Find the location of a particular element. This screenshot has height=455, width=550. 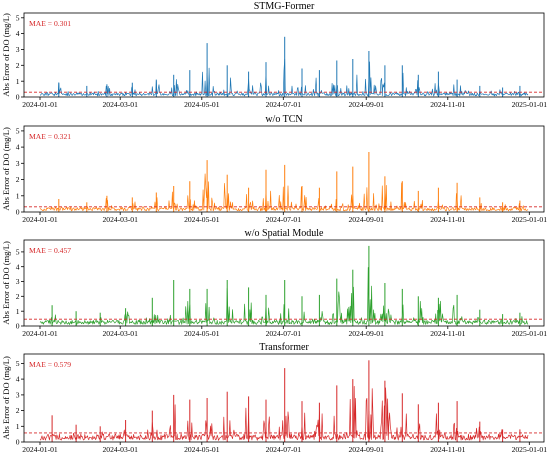

panel-title: w/o Spatial Module is located at coordinates (284, 233).